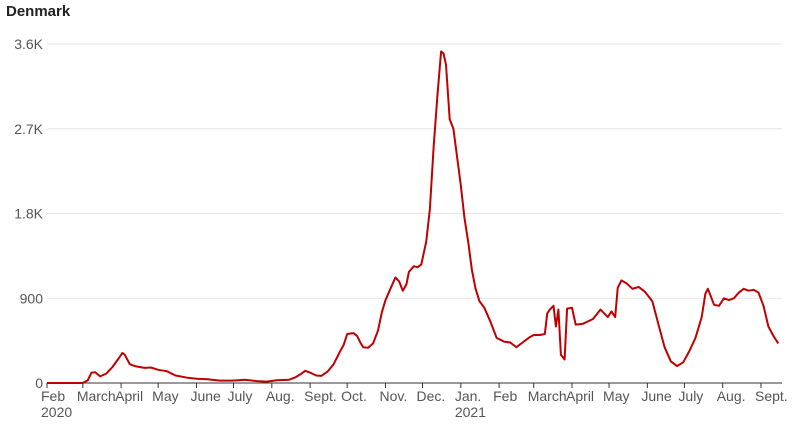 The width and height of the screenshot is (800, 424). Describe the element at coordinates (39, 383) in the screenshot. I see `y-tick-label: 0` at that location.